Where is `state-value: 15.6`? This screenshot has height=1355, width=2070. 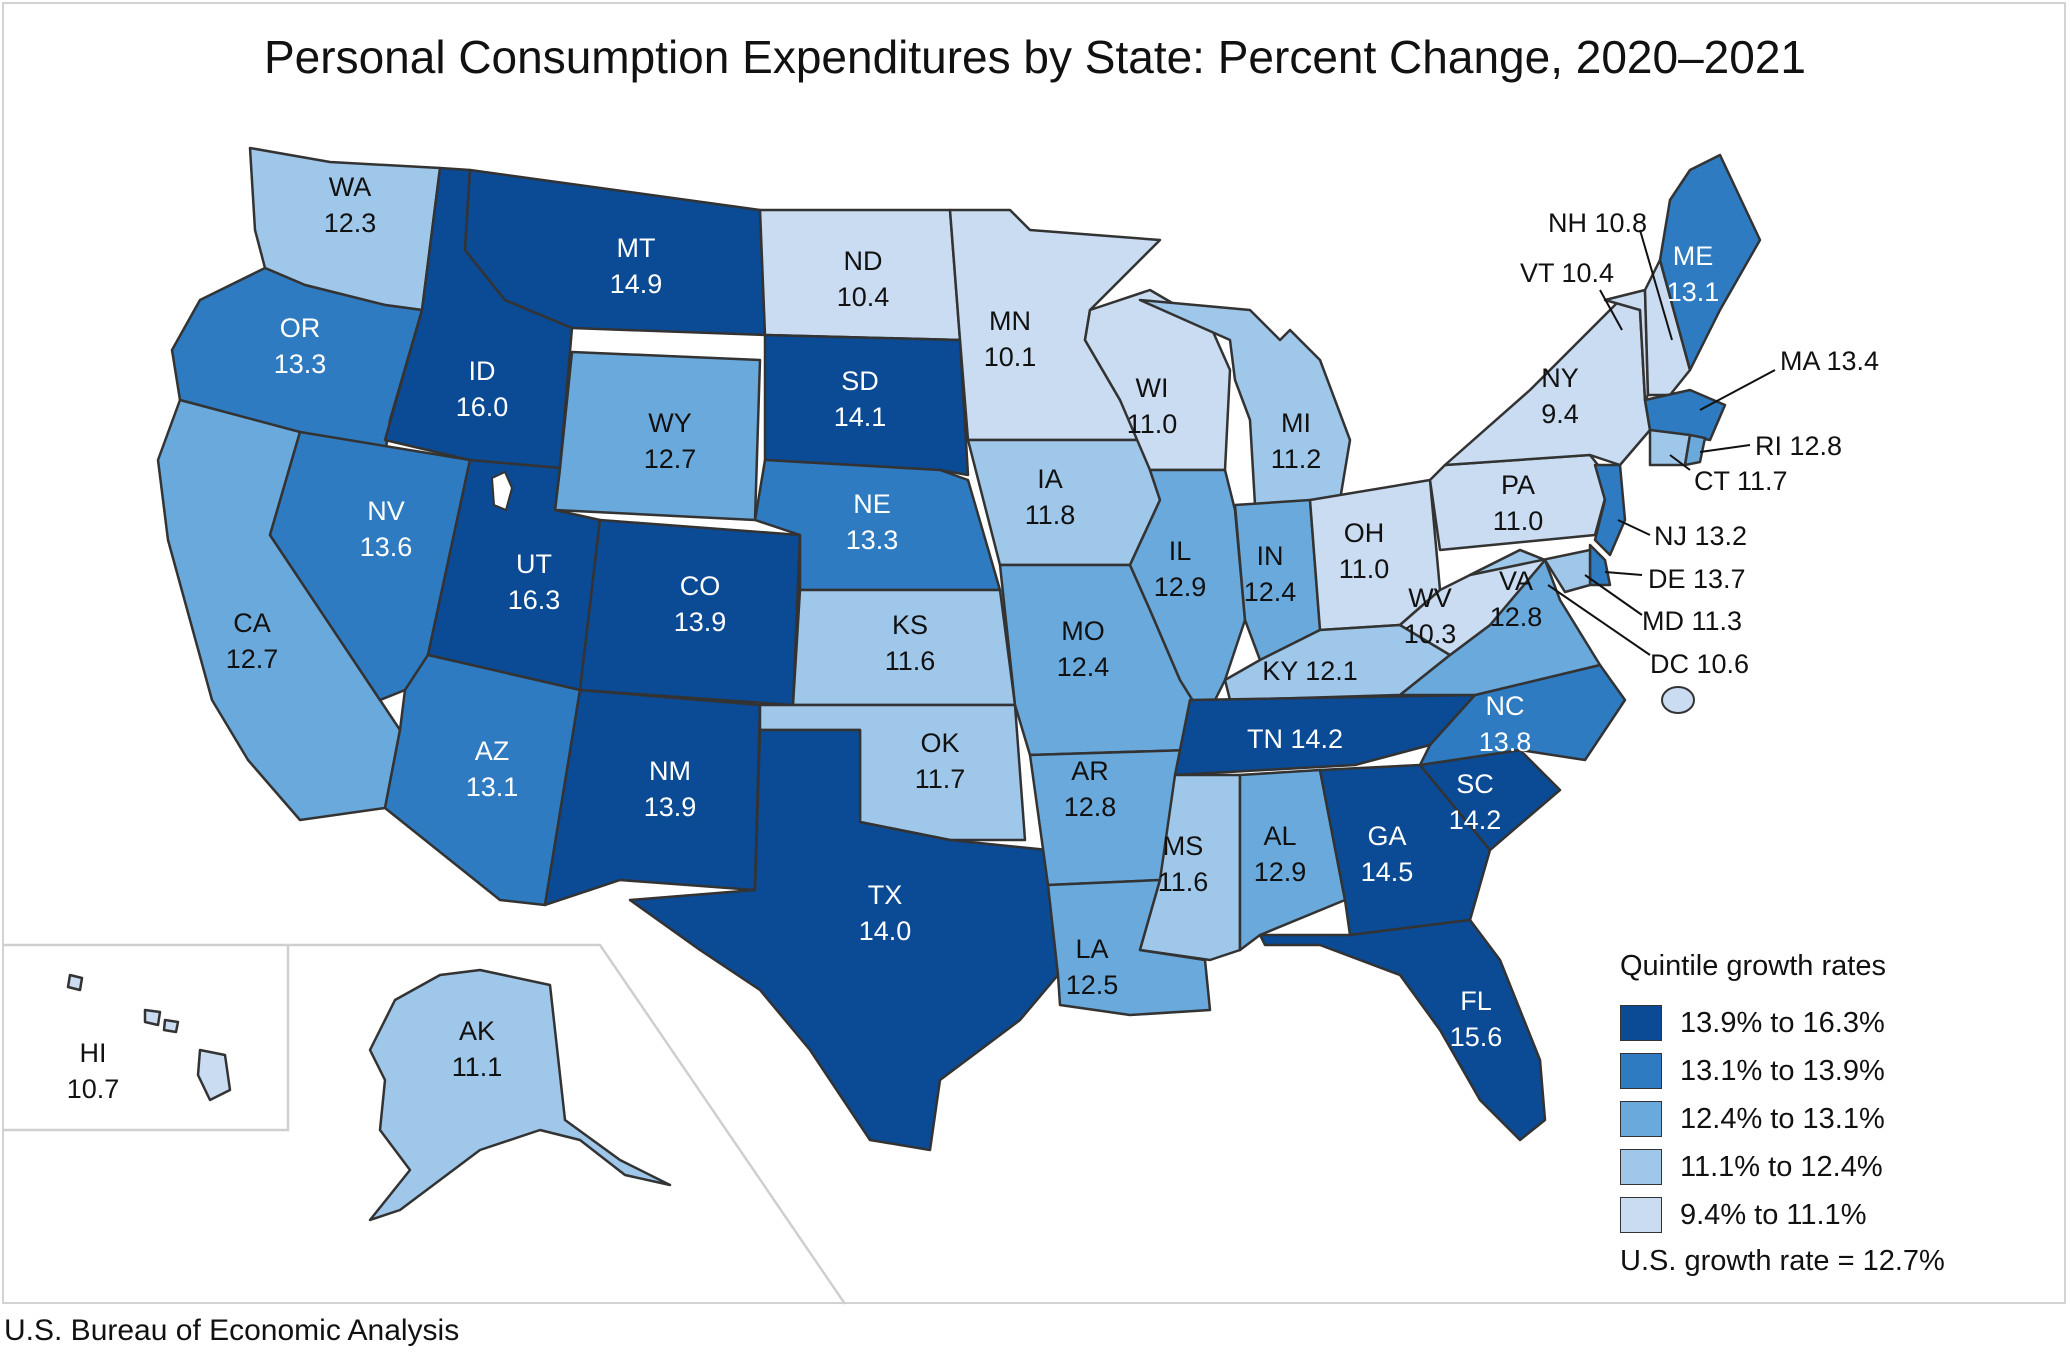
state-value: 15.6 is located at coordinates (1476, 1037).